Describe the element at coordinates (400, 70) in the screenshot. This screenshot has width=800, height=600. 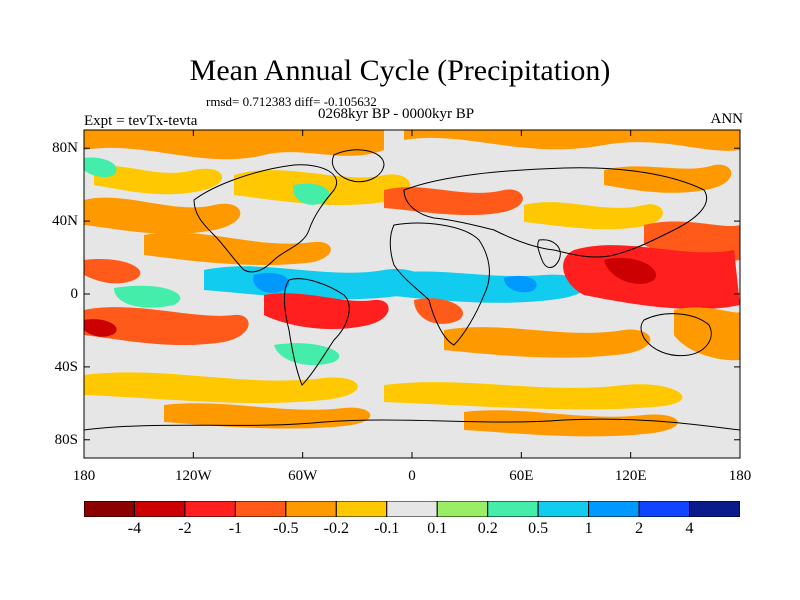
I see `chart-title: Mean Annual Cycle (Precipitation)` at that location.